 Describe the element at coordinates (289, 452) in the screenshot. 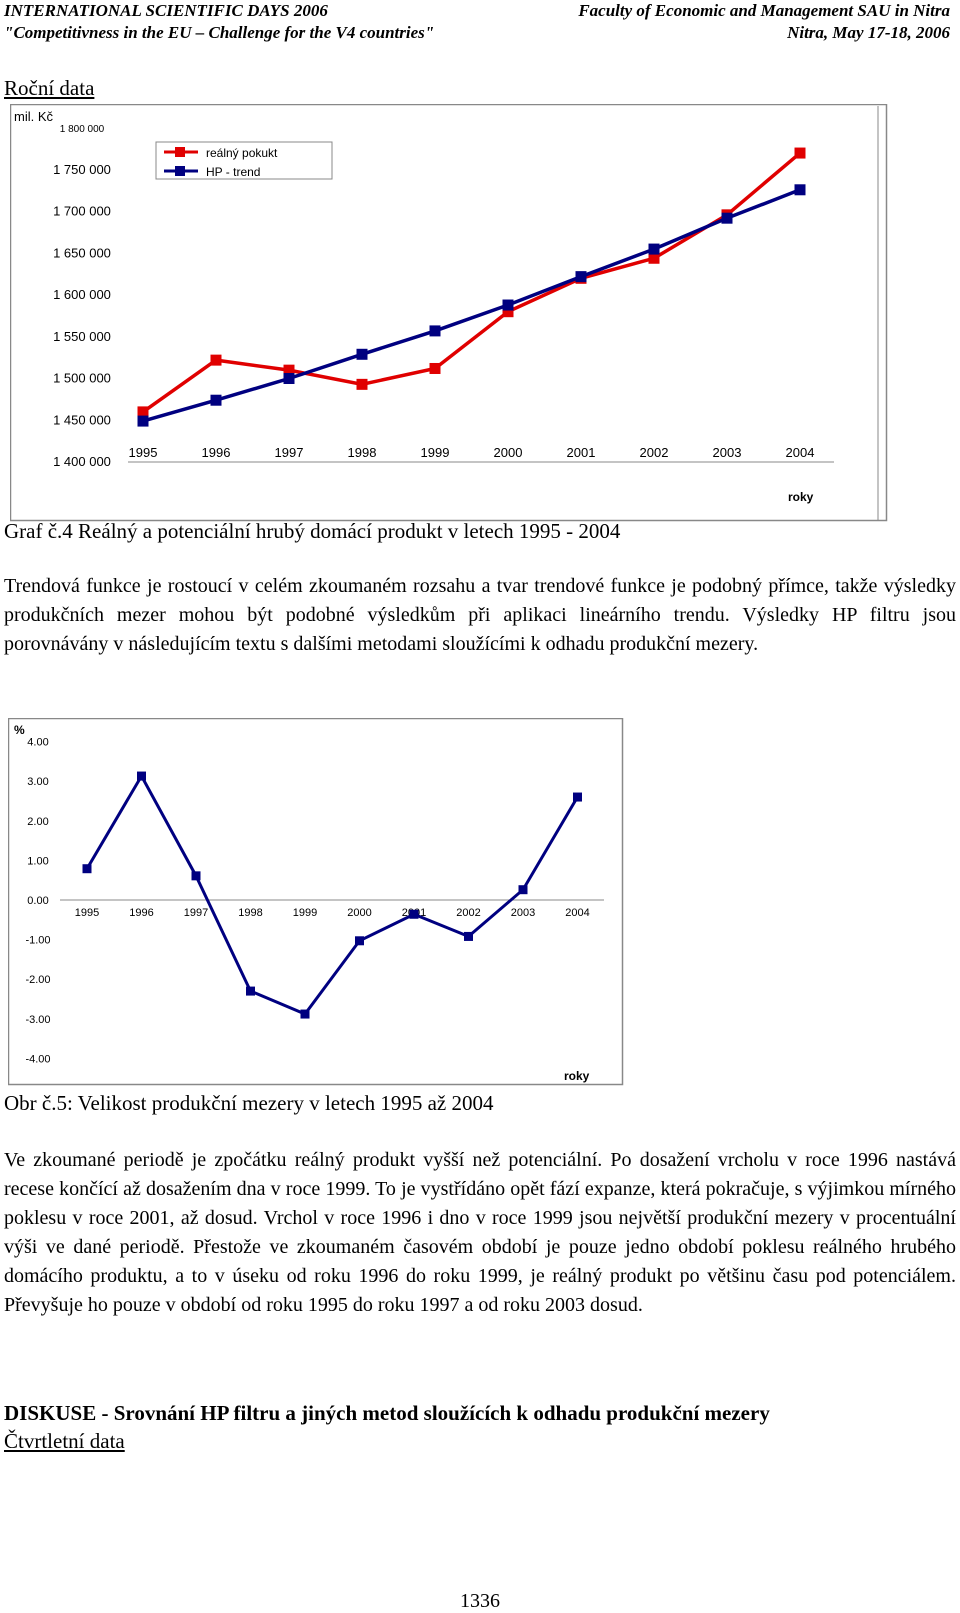

I see `chart1-xtick-label: 1997` at that location.